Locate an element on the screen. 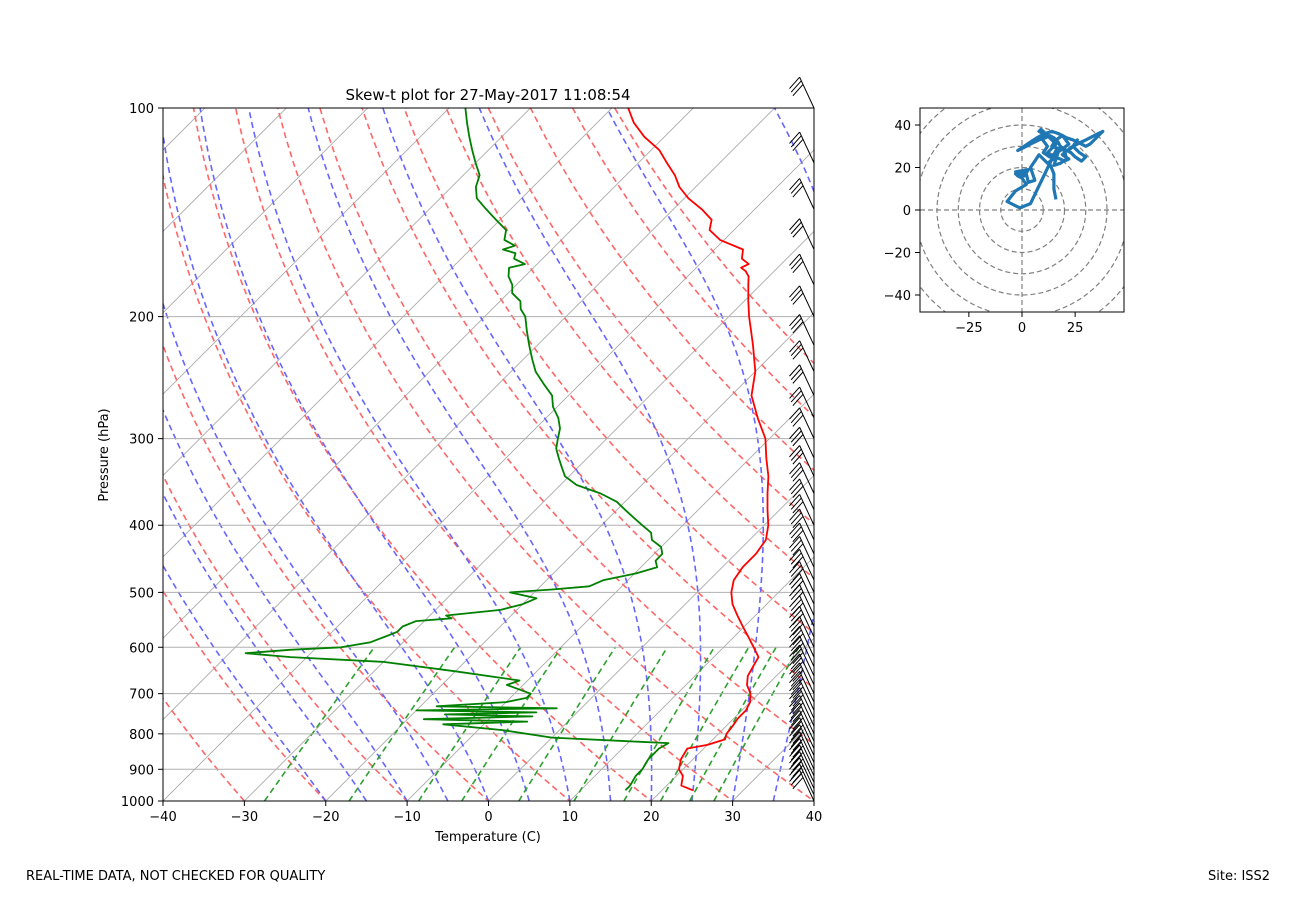 The width and height of the screenshot is (1300, 900). skewt-title: Skew-t plot for 27-May-2017 11:08:54 is located at coordinates (487, 95).